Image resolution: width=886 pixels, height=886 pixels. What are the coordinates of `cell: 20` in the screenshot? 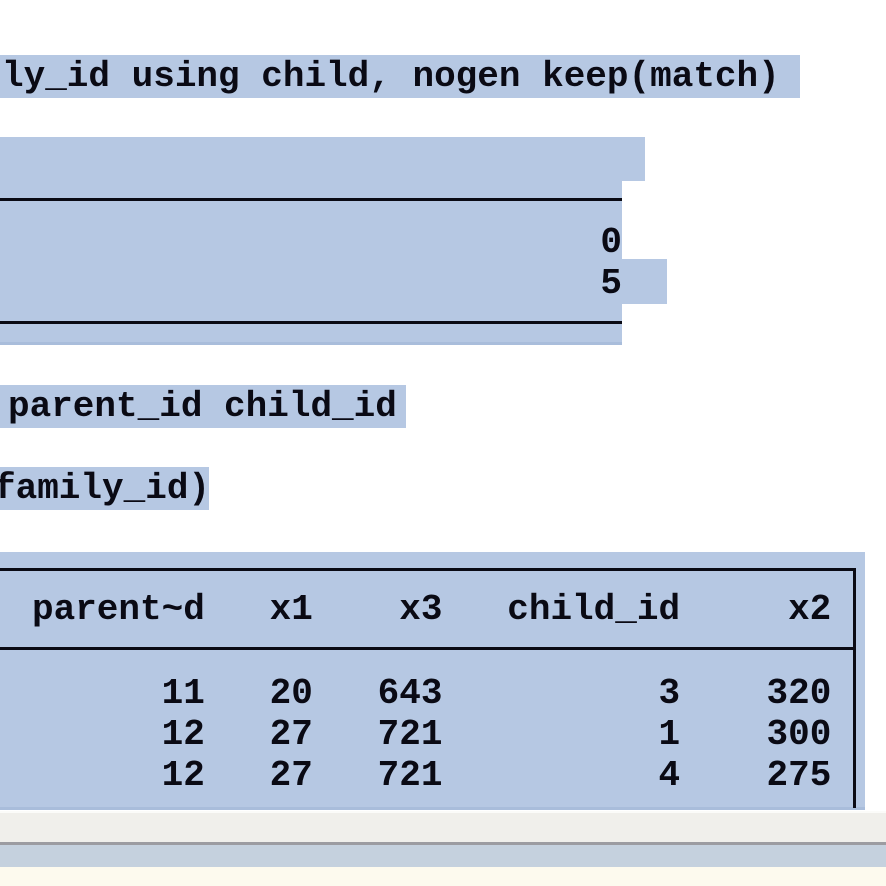 It's located at (291, 693).